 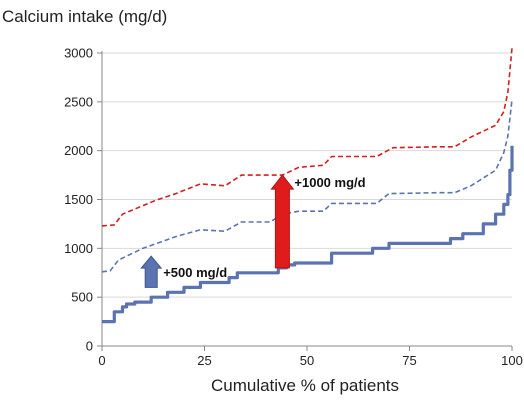 I want to click on annotation-label-plus-1000: +1000 mg/d, so click(x=329, y=182).